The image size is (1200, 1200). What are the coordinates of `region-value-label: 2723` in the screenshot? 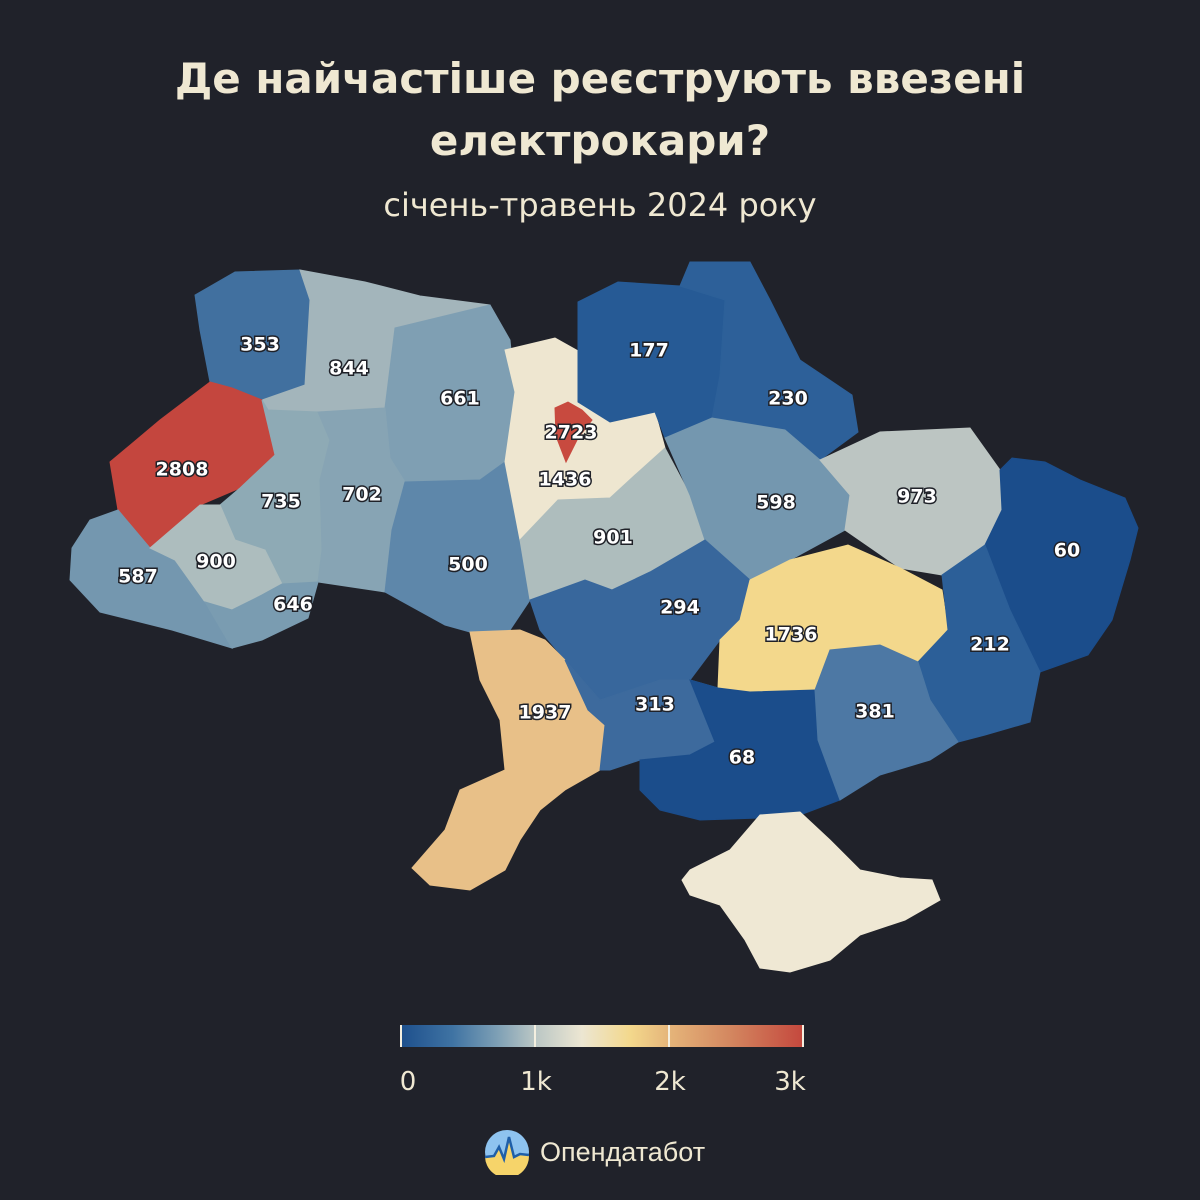 It's located at (571, 433).